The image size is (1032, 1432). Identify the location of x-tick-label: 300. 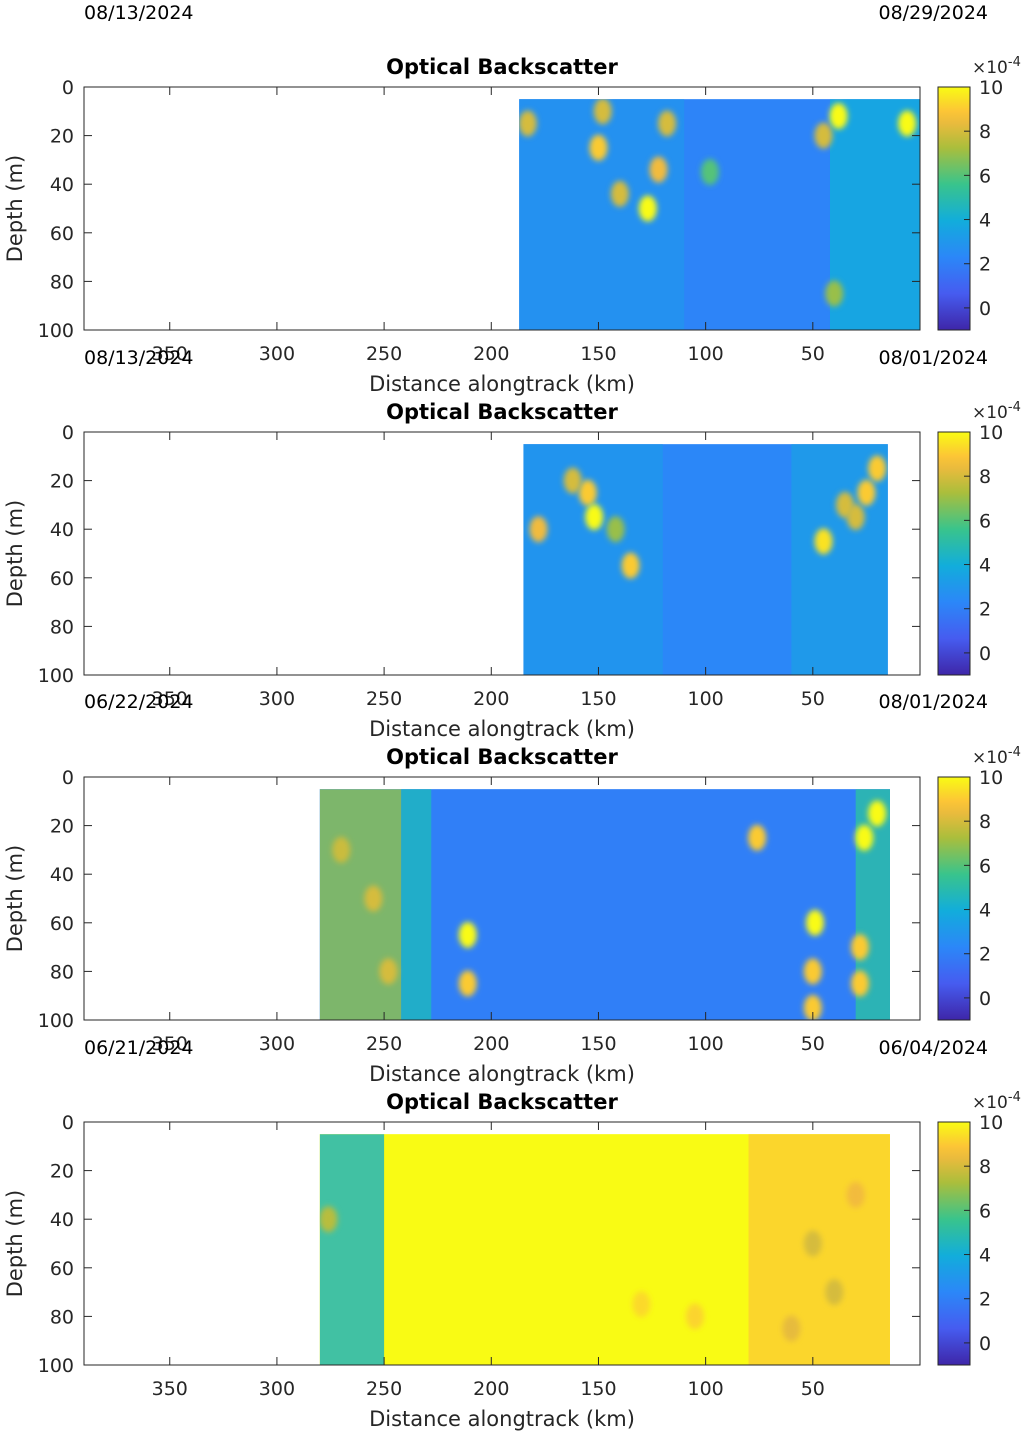
(277, 354).